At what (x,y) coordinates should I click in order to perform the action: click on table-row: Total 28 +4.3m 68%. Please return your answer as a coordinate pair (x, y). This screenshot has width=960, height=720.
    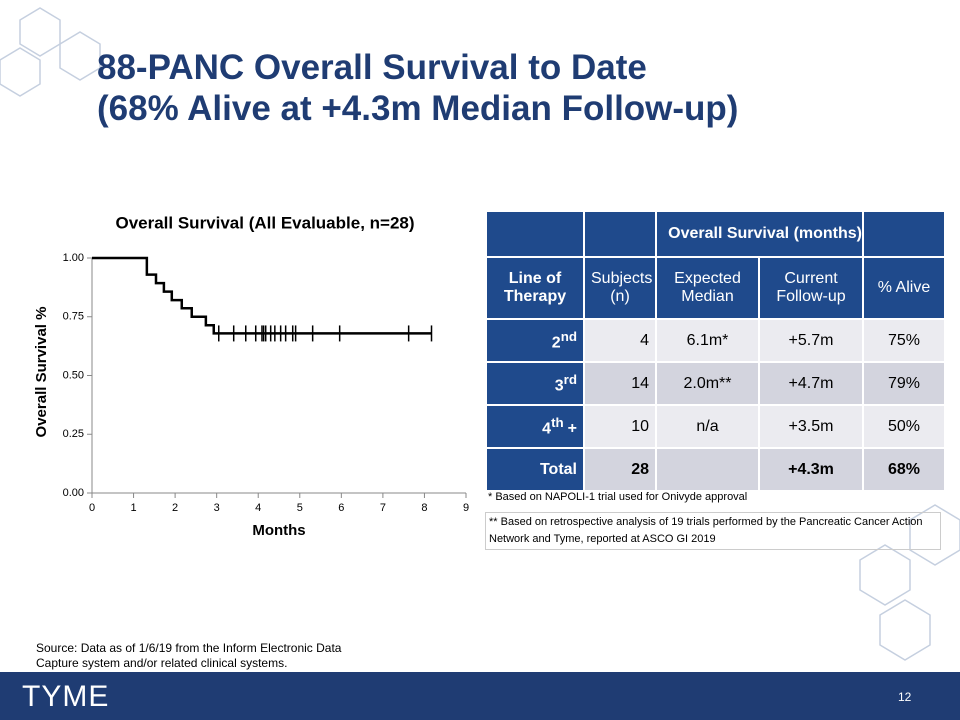
    Looking at the image, I should click on (715, 469).